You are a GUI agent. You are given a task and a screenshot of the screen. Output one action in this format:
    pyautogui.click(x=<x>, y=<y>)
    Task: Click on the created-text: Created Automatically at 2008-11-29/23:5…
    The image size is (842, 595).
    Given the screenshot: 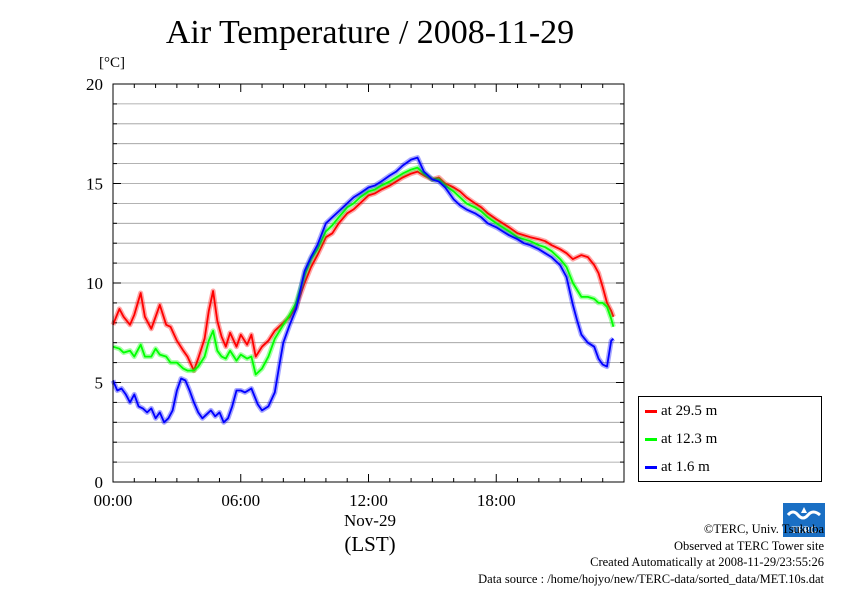 What is the action you would take?
    pyautogui.click(x=707, y=562)
    